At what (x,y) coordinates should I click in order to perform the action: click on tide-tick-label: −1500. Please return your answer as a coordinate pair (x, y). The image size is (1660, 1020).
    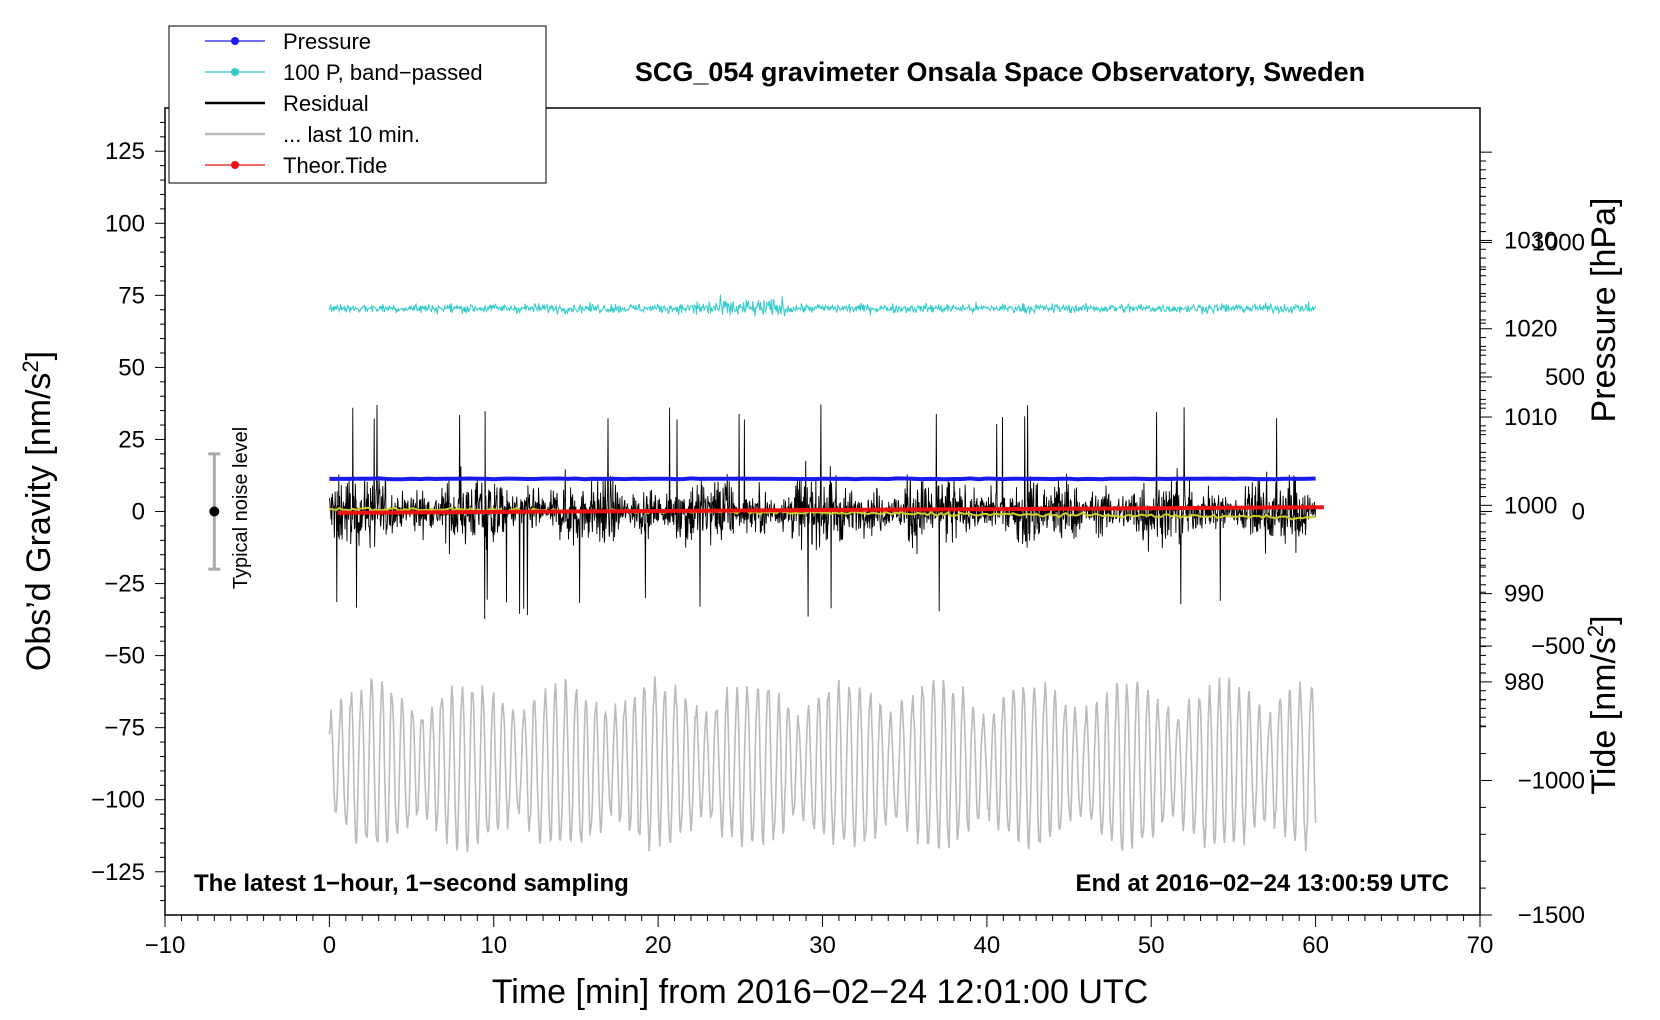
    Looking at the image, I should click on (1551, 915).